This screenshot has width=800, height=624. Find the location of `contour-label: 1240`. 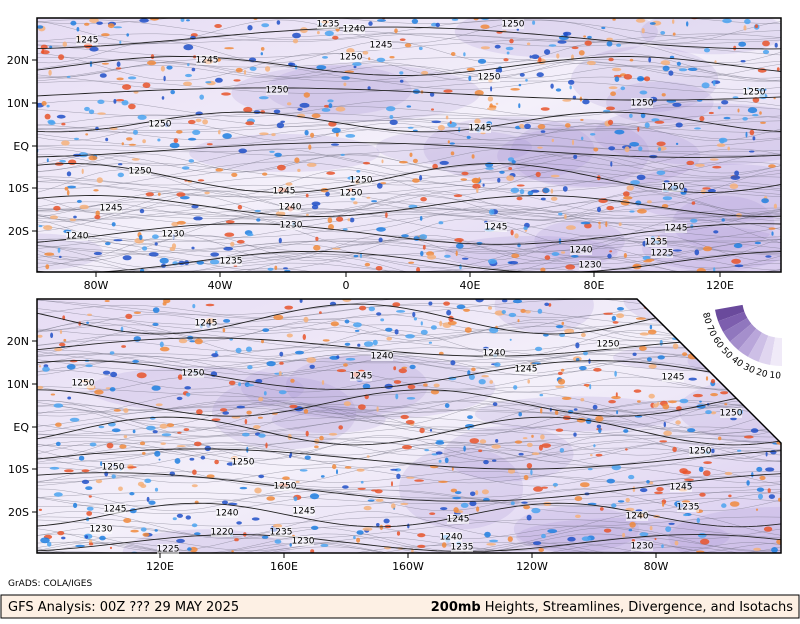

contour-label: 1240 is located at coordinates (77, 237).